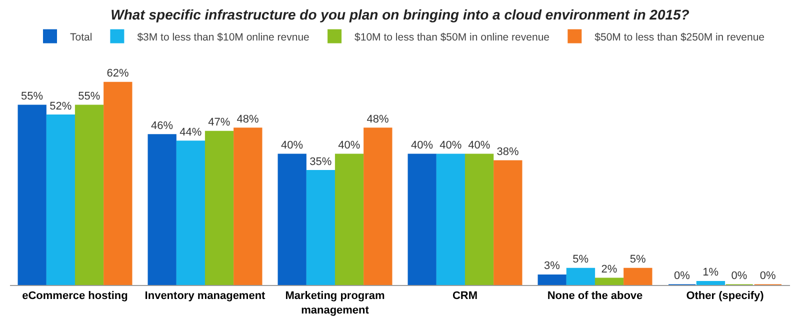  Describe the element at coordinates (508, 152) in the screenshot. I see `data-label: 38%` at that location.